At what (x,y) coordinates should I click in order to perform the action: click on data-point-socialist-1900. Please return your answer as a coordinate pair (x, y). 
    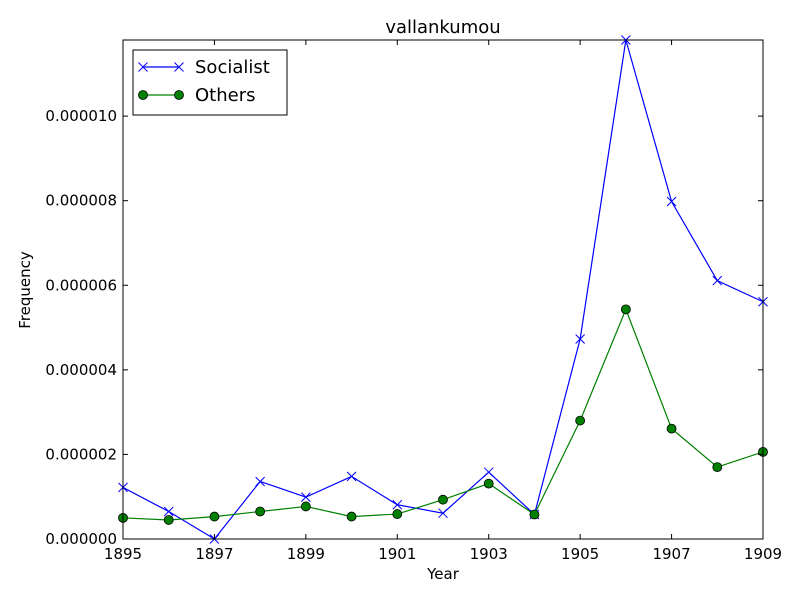
    Looking at the image, I should click on (351, 476).